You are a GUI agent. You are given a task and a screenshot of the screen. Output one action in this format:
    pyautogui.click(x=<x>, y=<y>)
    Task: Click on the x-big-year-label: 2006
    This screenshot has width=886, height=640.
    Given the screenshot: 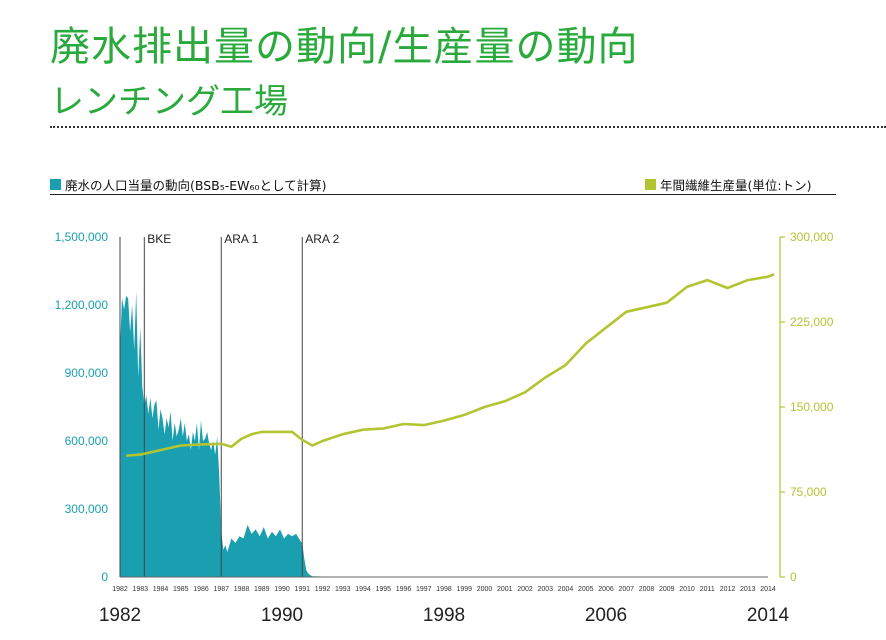 What is the action you would take?
    pyautogui.click(x=606, y=615)
    